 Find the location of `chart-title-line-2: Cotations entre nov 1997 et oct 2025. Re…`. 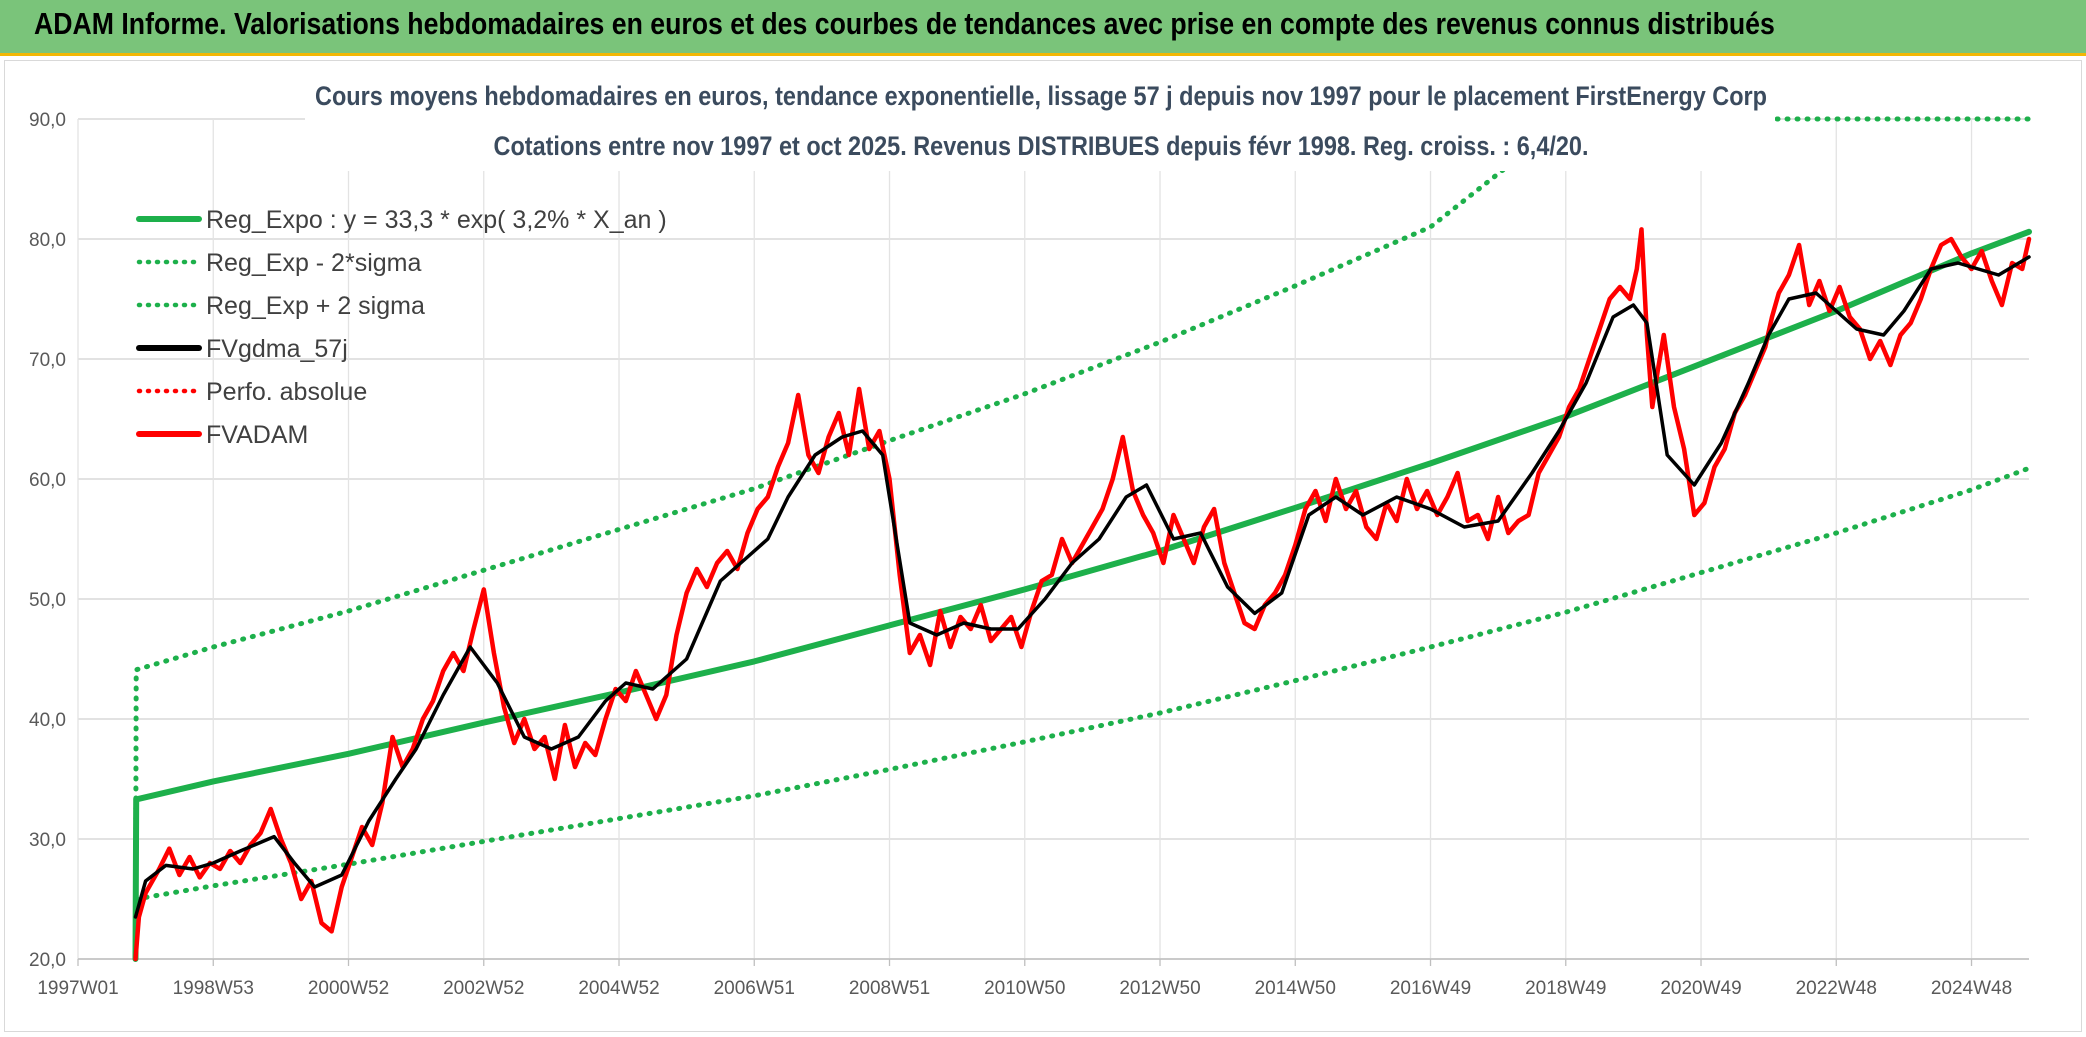

chart-title-line-2: Cotations entre nov 1997 et oct 2025. Re… is located at coordinates (1041, 146).